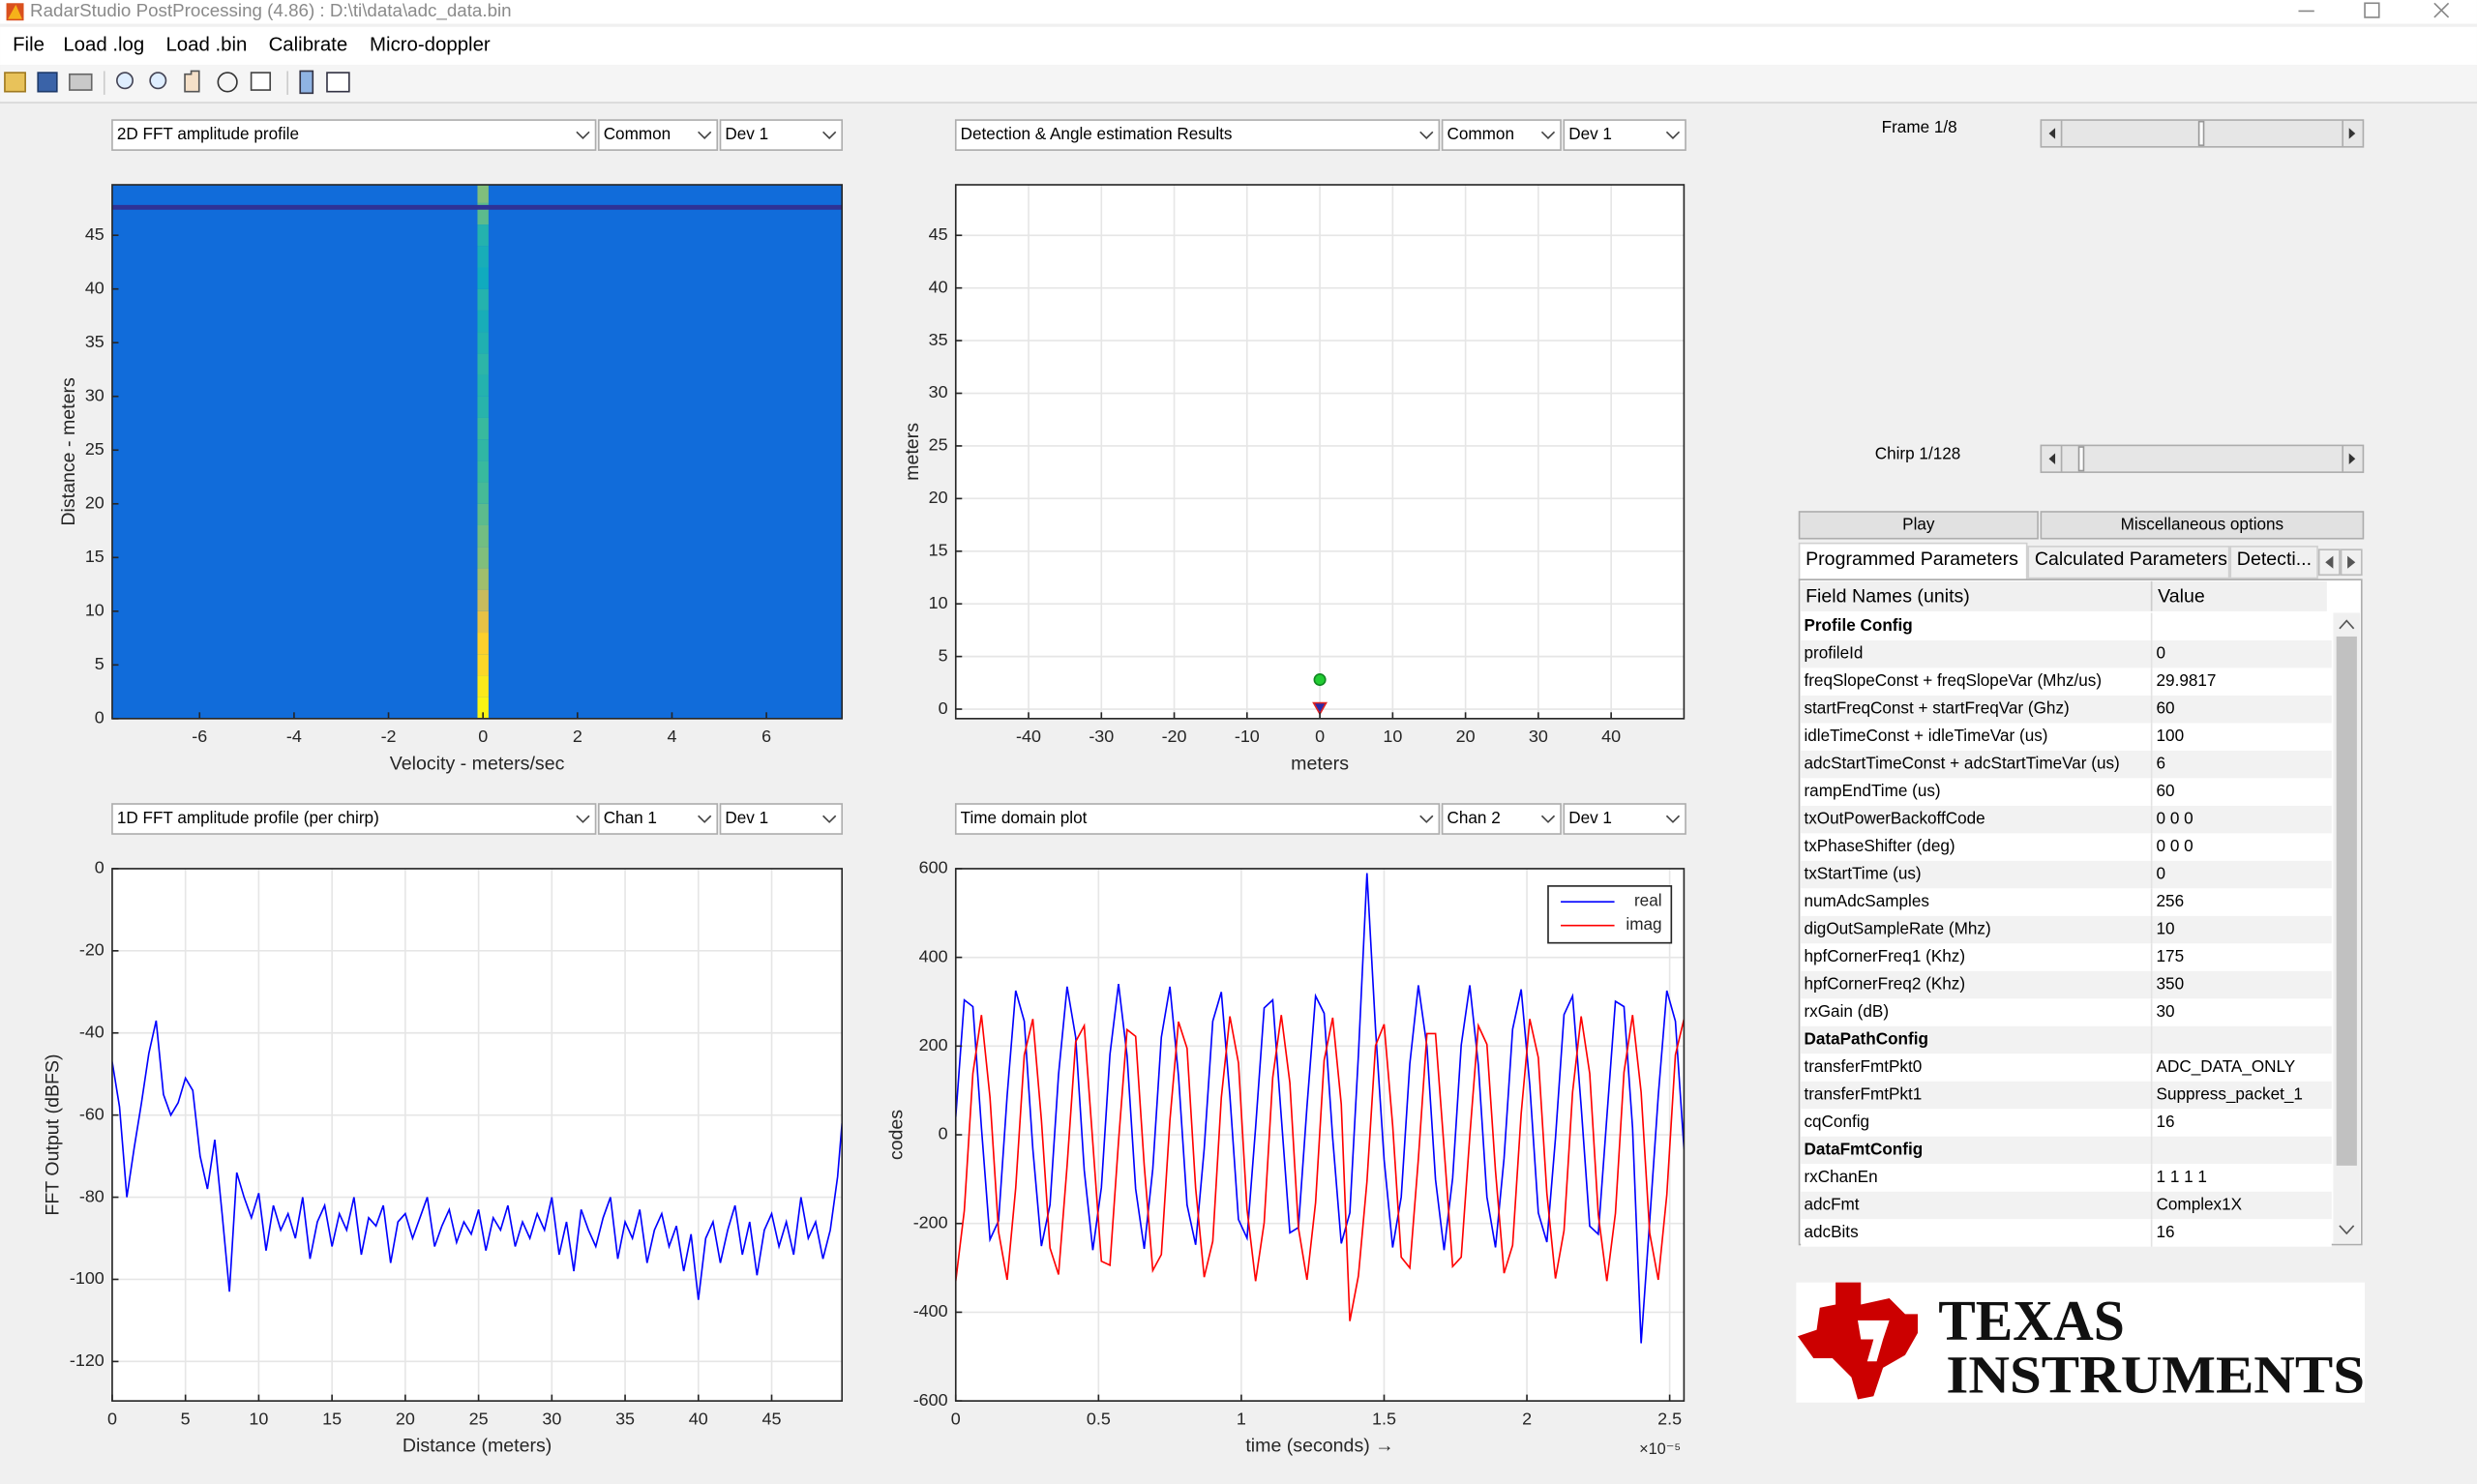  Describe the element at coordinates (938, 391) in the screenshot. I see `y-tick-label: 30` at that location.